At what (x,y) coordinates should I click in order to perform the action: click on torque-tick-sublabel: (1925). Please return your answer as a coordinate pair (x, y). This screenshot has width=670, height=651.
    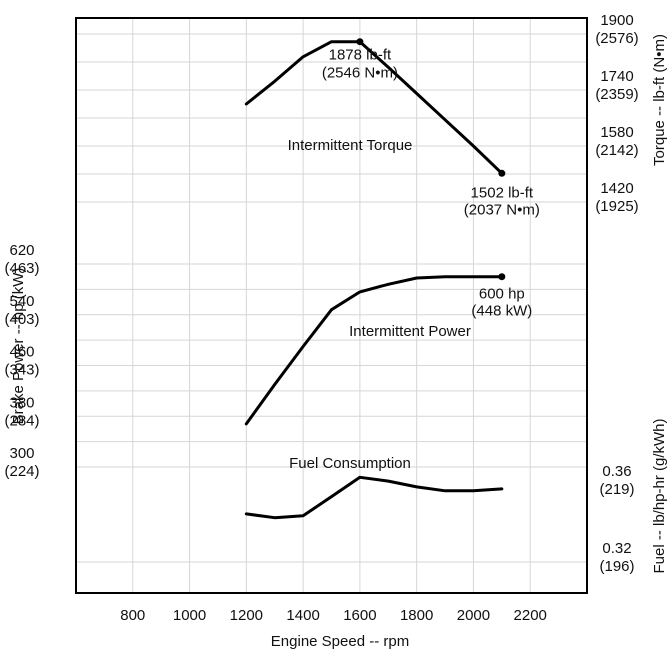
    Looking at the image, I should click on (616, 206).